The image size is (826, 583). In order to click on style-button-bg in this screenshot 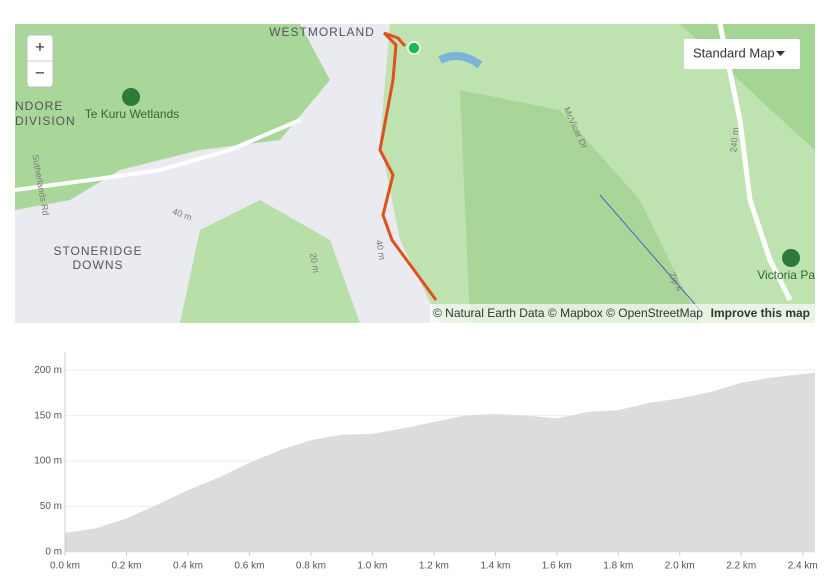, I will do `click(742, 54)`.